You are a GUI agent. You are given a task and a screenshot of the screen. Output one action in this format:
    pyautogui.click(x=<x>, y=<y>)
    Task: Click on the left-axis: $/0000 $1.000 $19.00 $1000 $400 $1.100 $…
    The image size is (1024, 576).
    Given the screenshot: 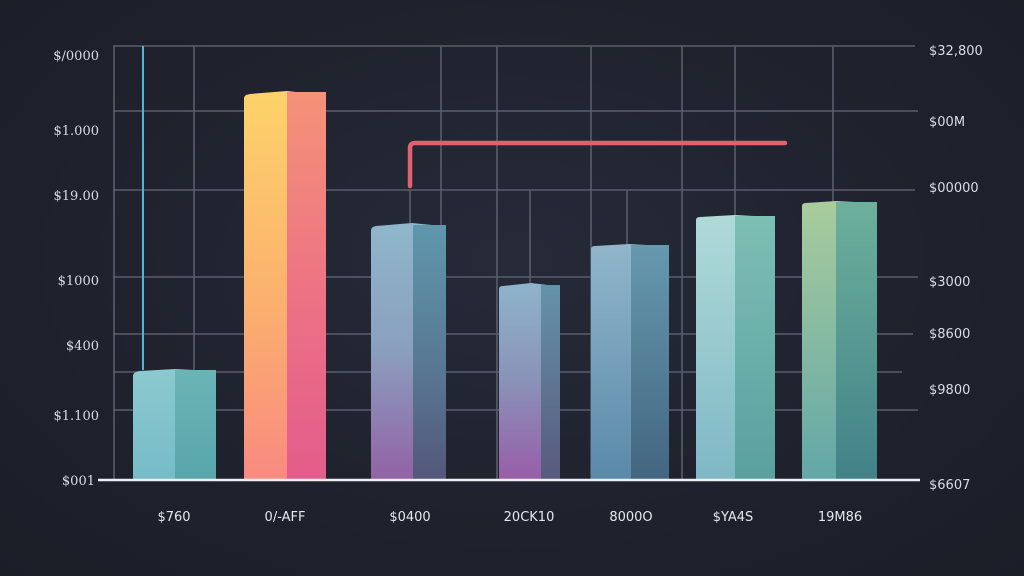 What is the action you would take?
    pyautogui.click(x=76, y=269)
    